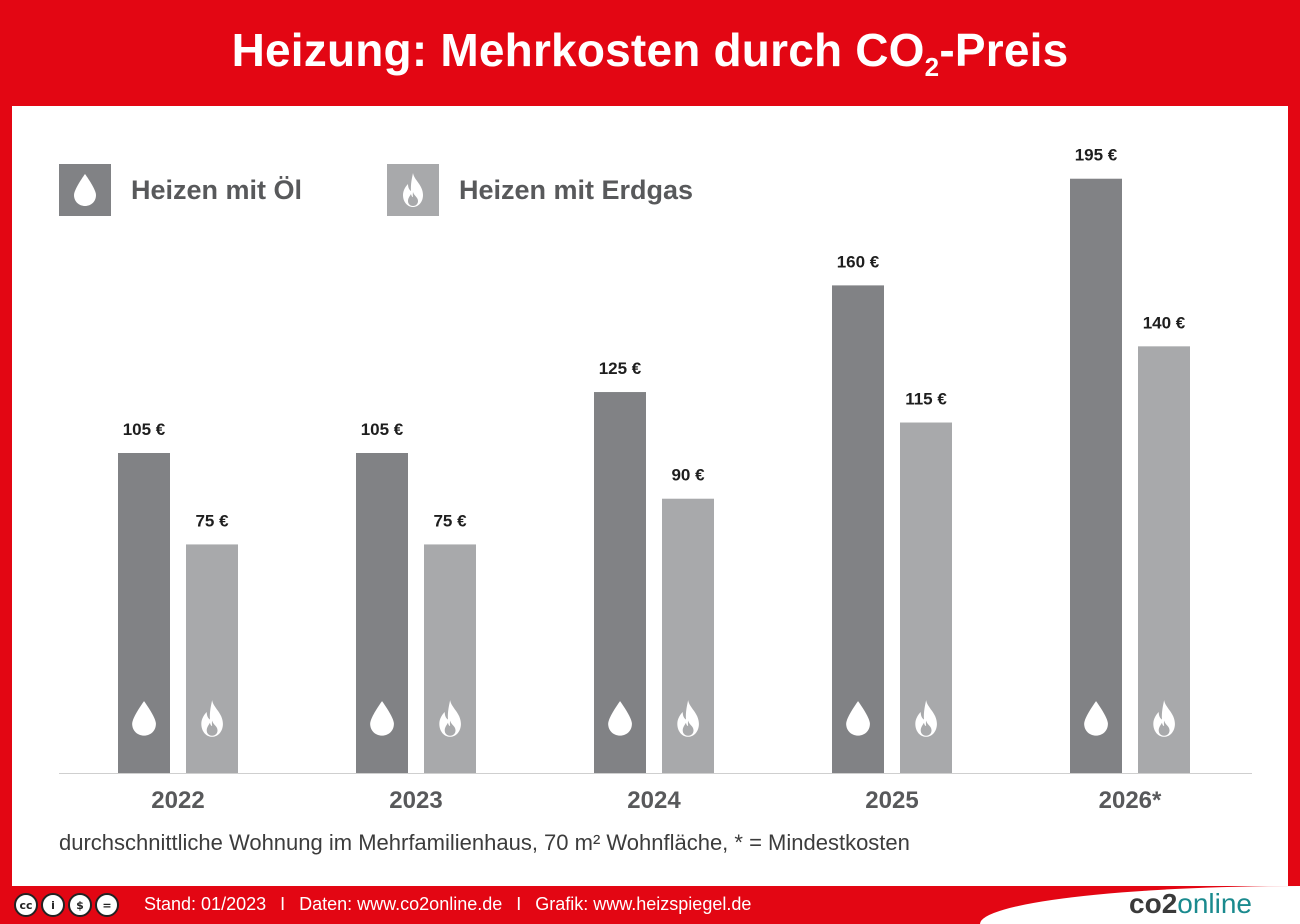 Image resolution: width=1300 pixels, height=924 pixels. I want to click on x-tick-label: 2026*, so click(1130, 800).